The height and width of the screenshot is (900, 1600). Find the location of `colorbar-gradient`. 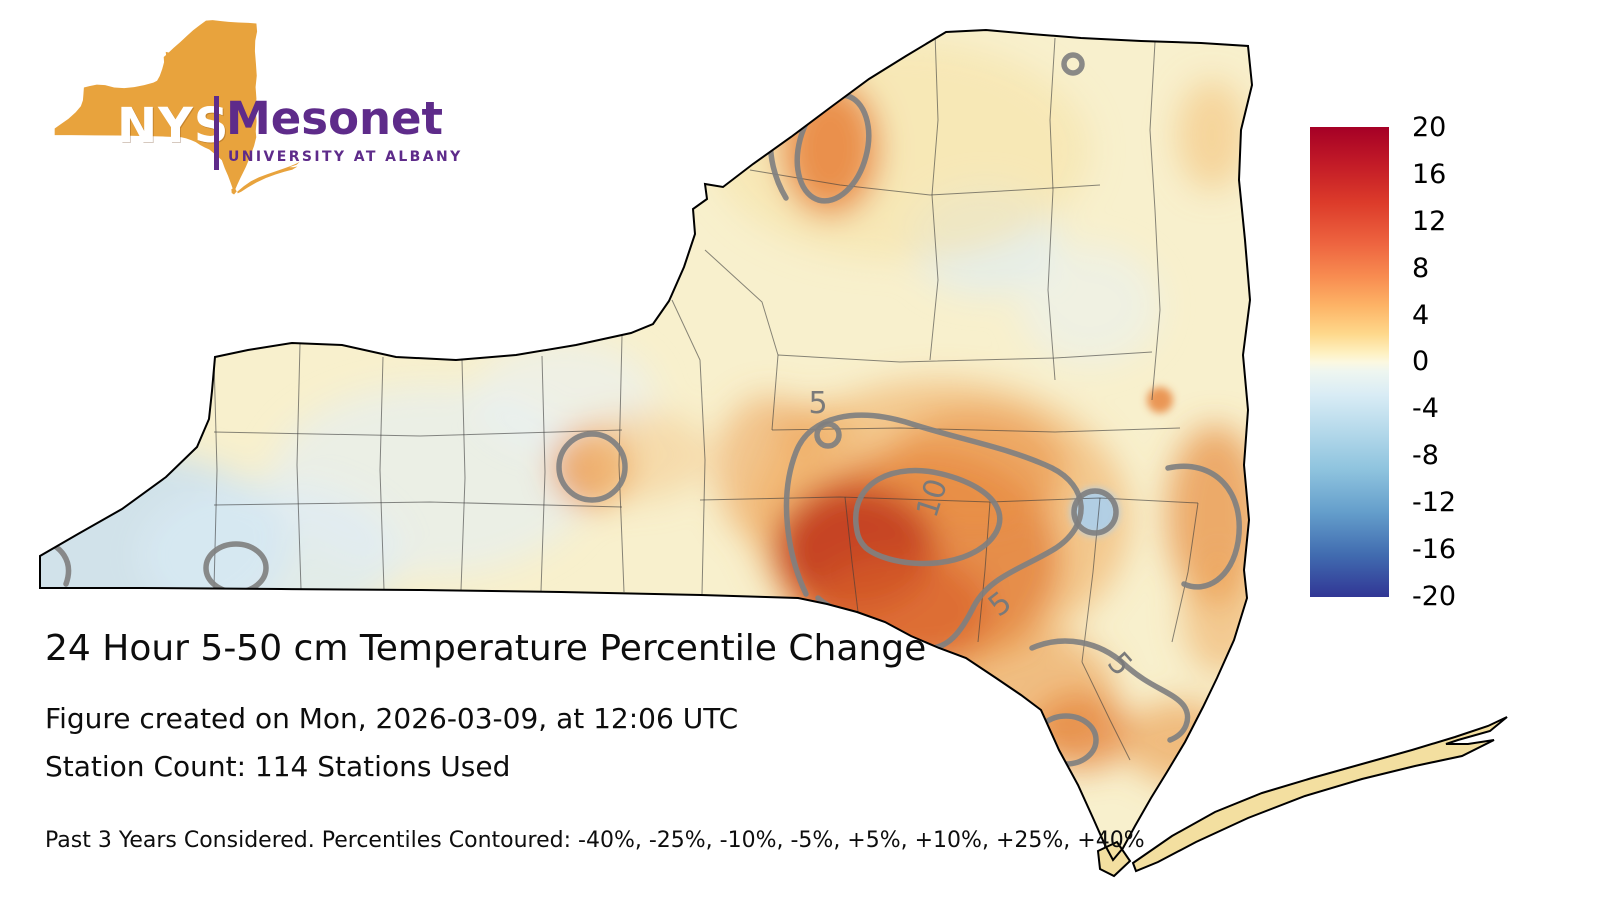

colorbar-gradient is located at coordinates (1349, 362).